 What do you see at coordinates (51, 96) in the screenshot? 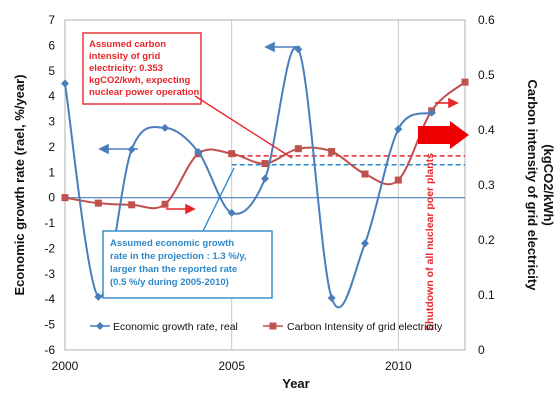
I see `y-tick-label: 4` at bounding box center [51, 96].